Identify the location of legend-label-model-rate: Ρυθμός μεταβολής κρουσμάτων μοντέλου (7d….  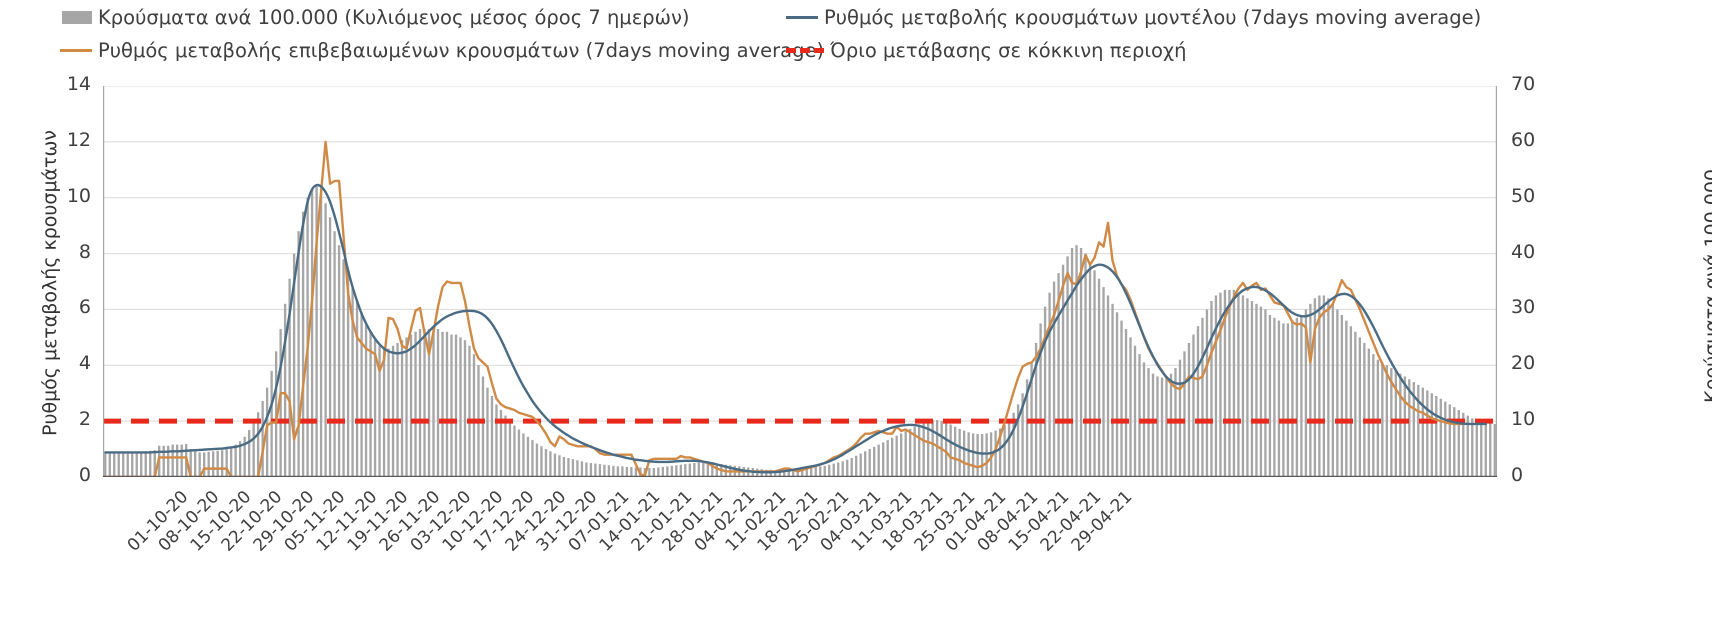
(1153, 17).